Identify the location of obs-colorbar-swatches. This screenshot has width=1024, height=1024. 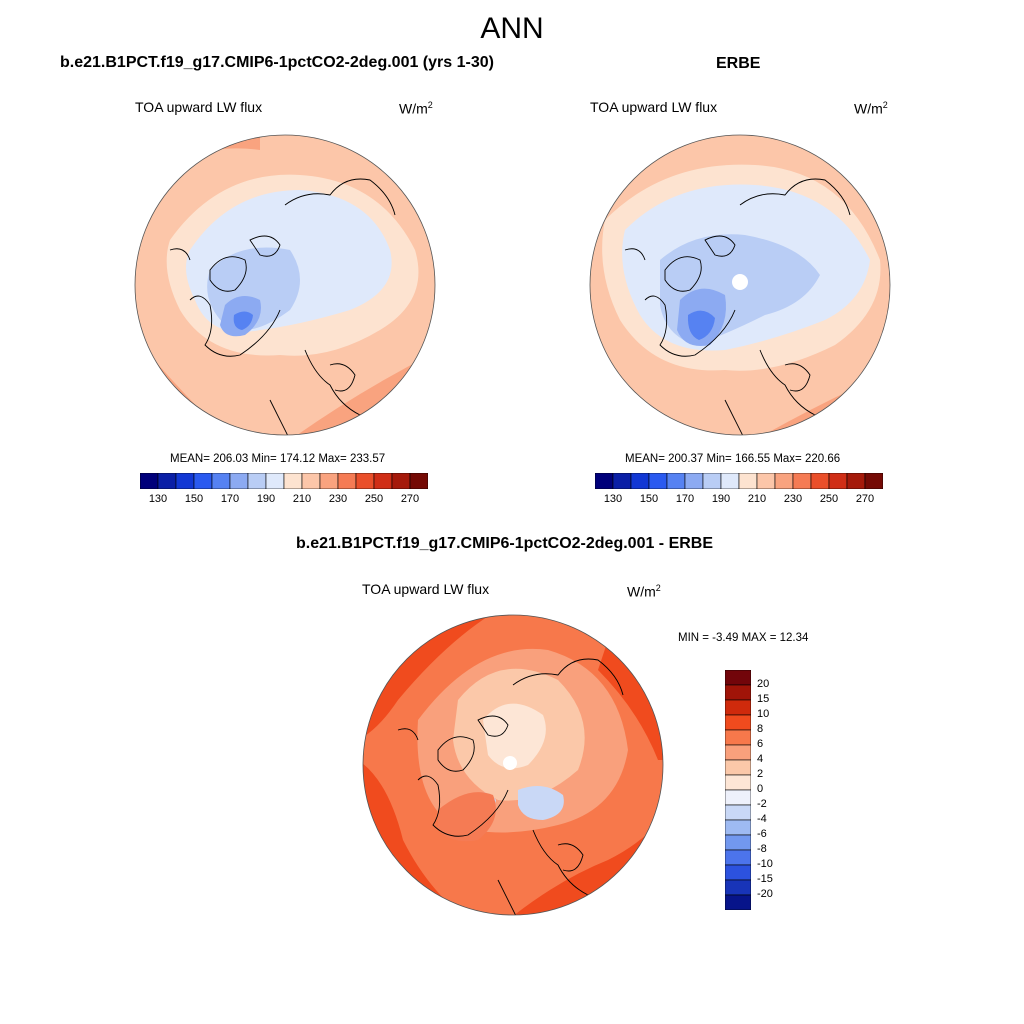
(739, 481).